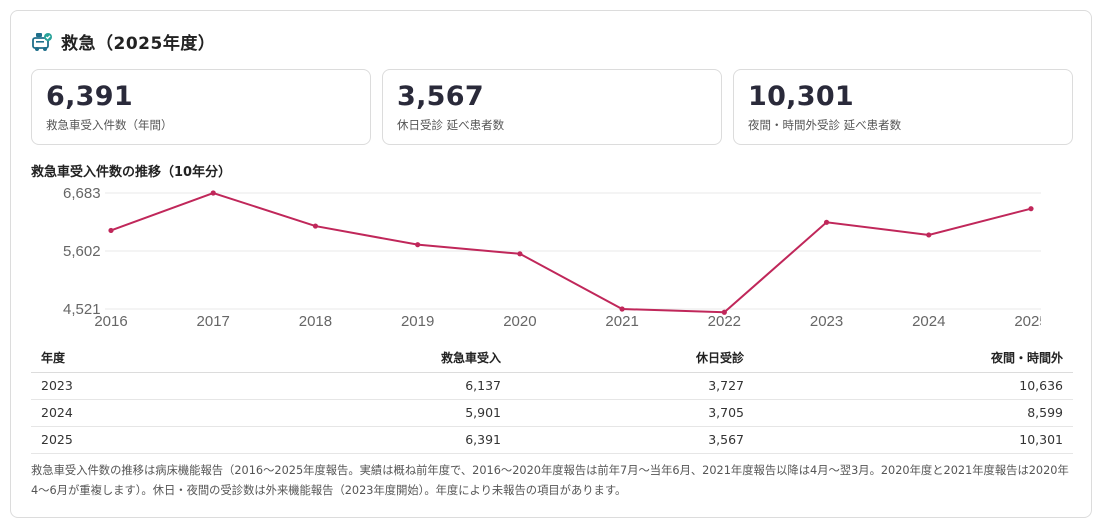  I want to click on cell-year: 2023, so click(106, 386).